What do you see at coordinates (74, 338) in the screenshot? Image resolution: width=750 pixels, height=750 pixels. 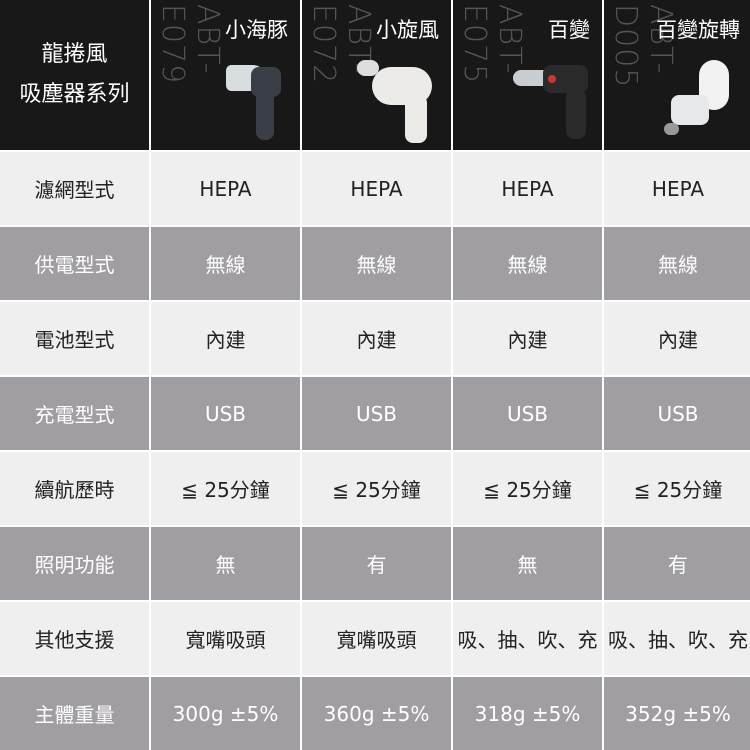 I see `row-label: 電池型式` at bounding box center [74, 338].